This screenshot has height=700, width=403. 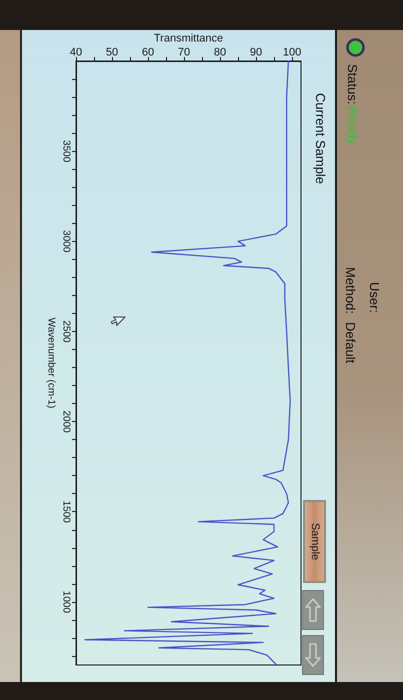 I want to click on y-tick-label: 3500, so click(x=66, y=151).